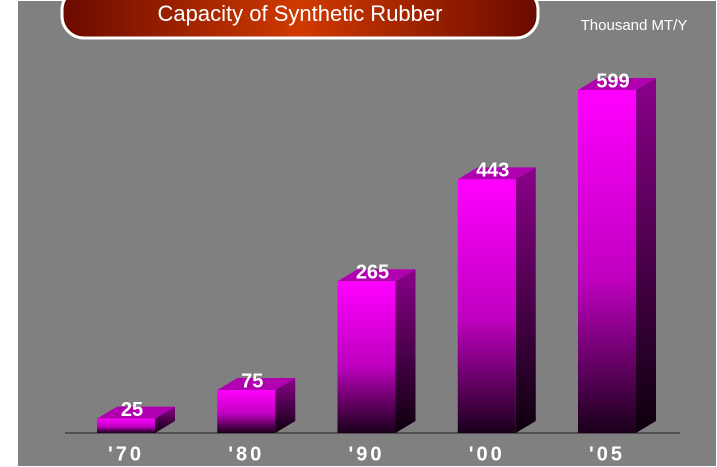  I want to click on x-tick-label: '05, so click(607, 454).